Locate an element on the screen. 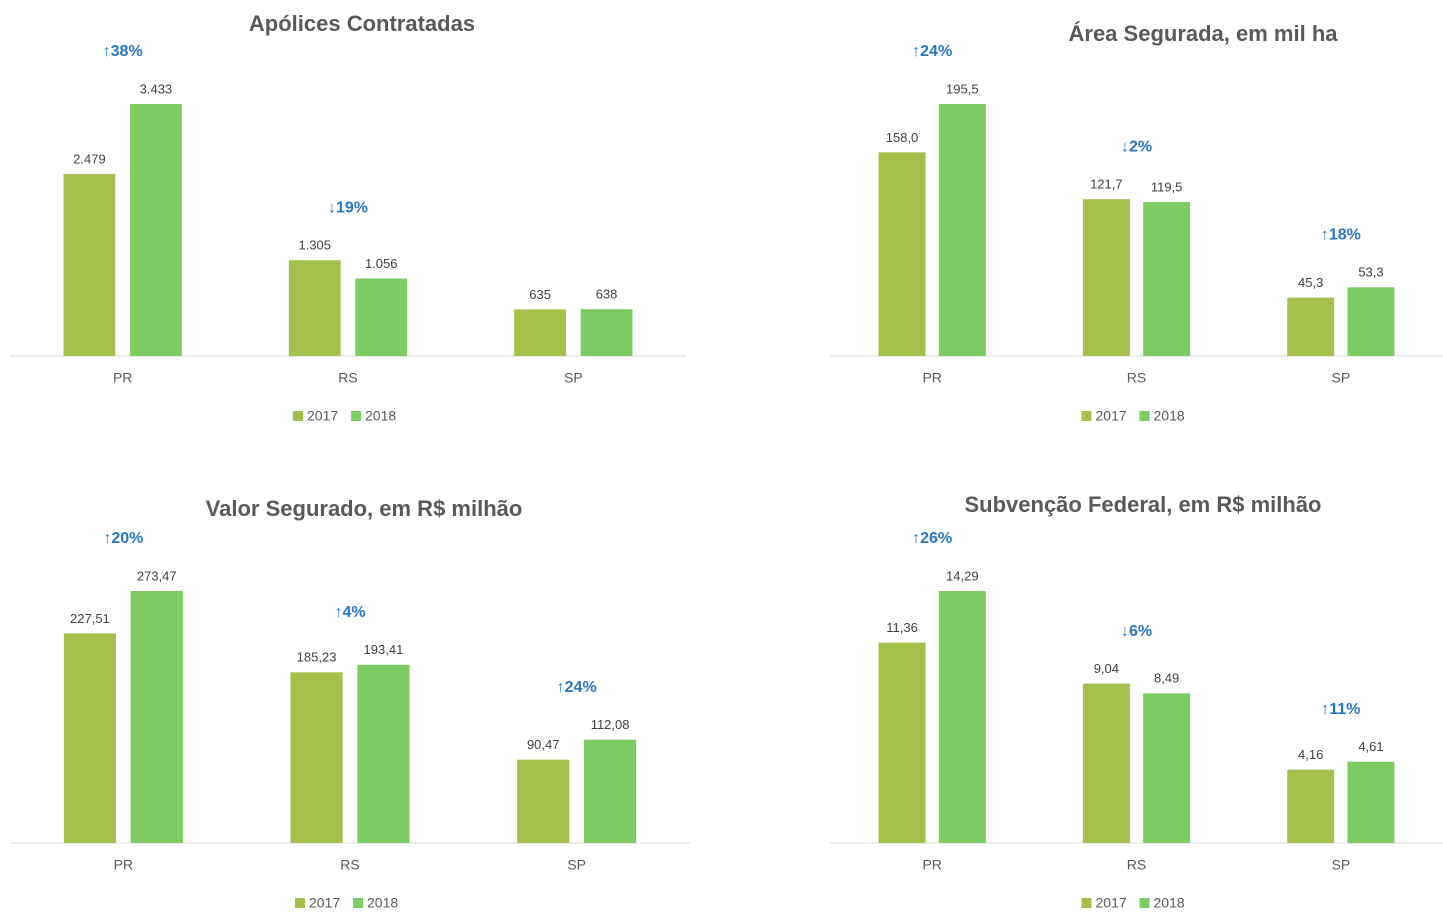 This screenshot has width=1443, height=912. data-label: 195,5 is located at coordinates (962, 88).